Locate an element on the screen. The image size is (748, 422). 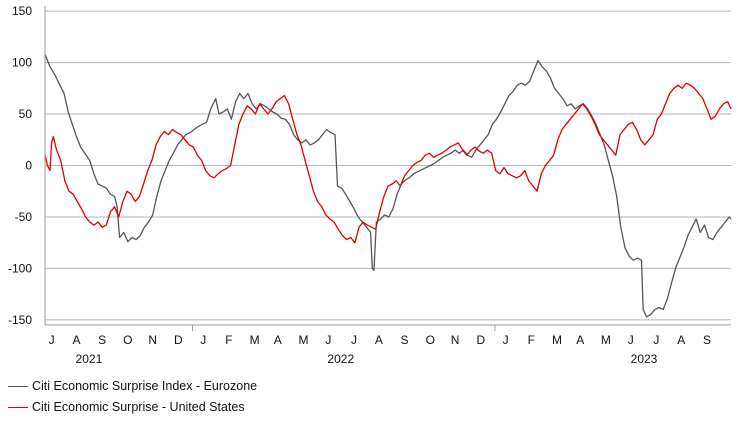
y-axis-ticks: 150 100 50 0 -50 -100 -150 is located at coordinates (20, 165).